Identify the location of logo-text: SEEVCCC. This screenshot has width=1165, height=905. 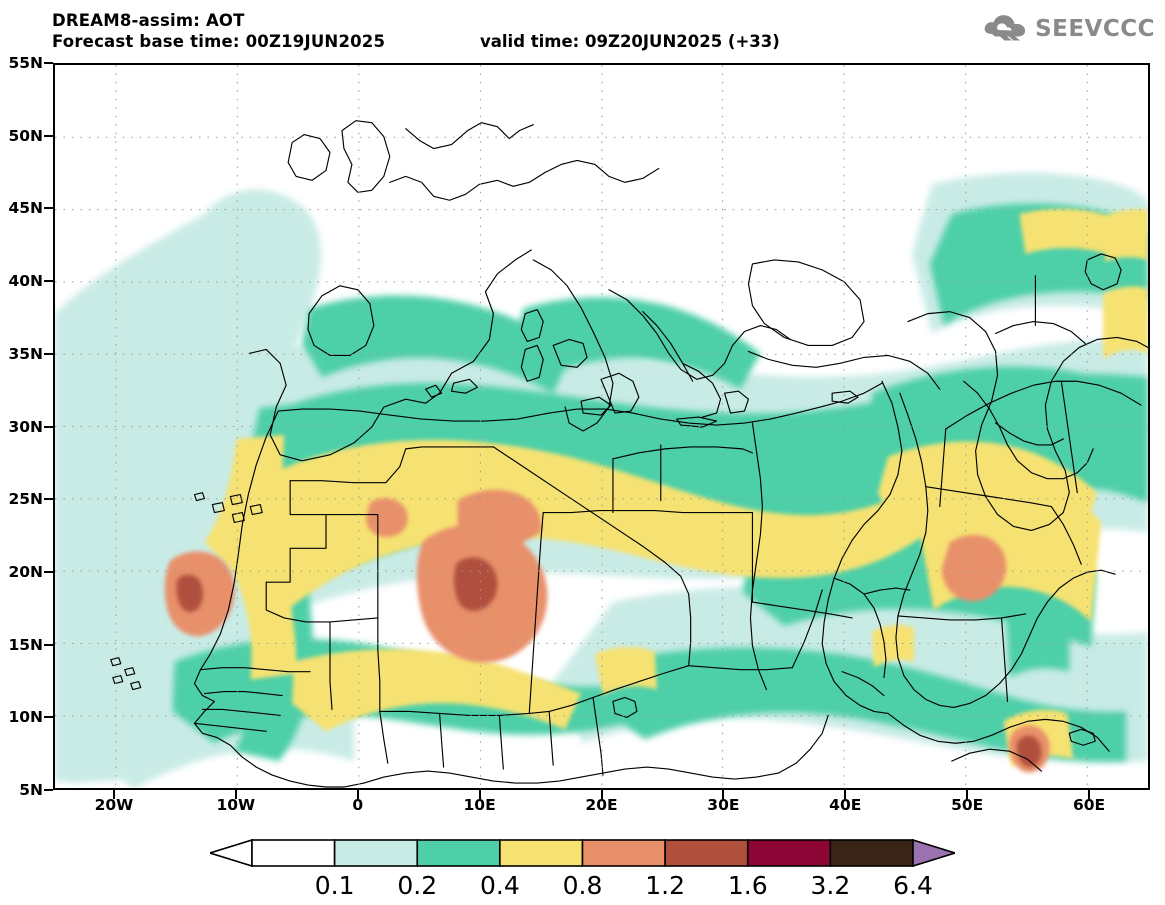
(1095, 29).